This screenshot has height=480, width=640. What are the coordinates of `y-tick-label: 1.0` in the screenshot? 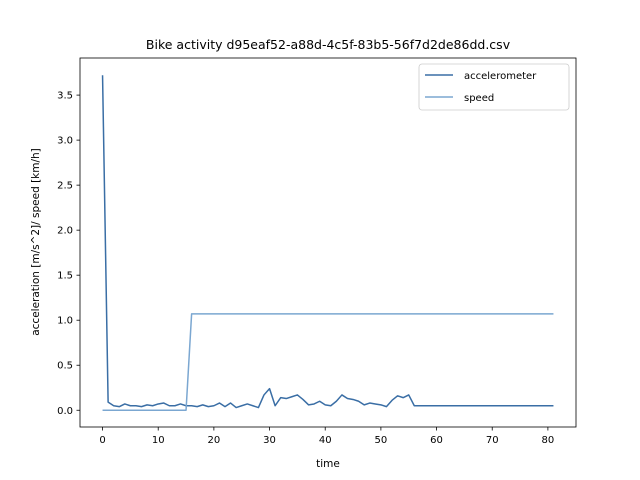 It's located at (65, 321).